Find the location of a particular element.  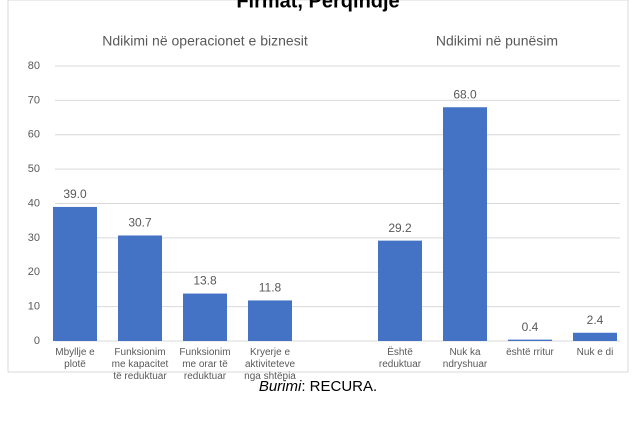

y-tick-label: 60 is located at coordinates (34, 135).